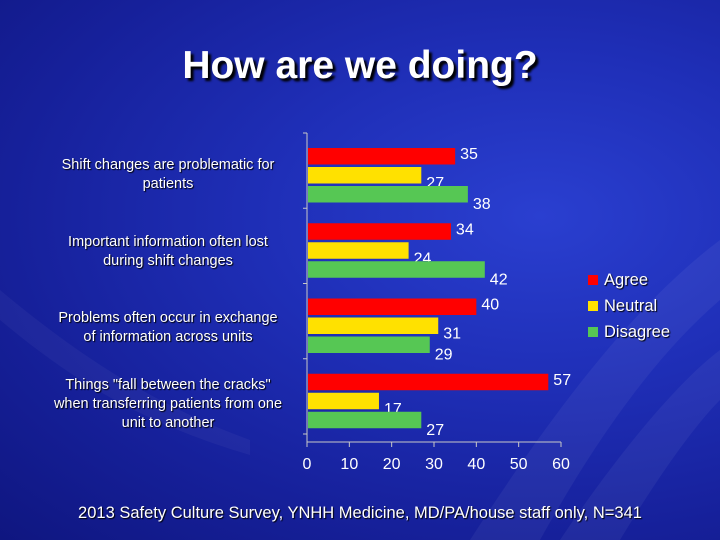 This screenshot has width=720, height=540. What do you see at coordinates (476, 464) in the screenshot?
I see `x-tick-label: 40` at bounding box center [476, 464].